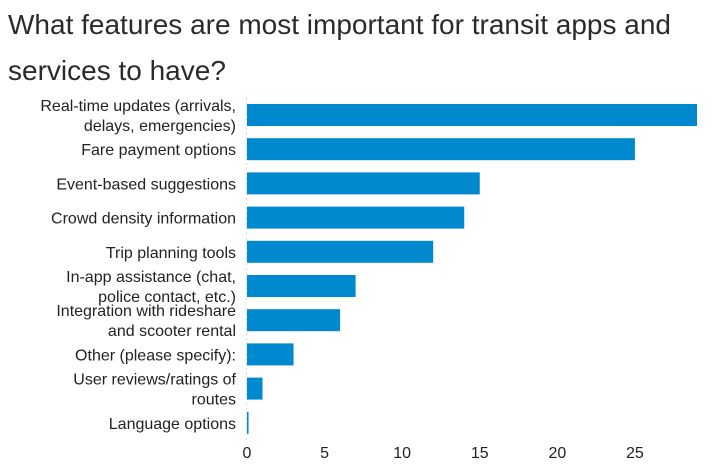 This screenshot has width=717, height=474. Describe the element at coordinates (402, 453) in the screenshot. I see `x-tick-label: 10` at that location.